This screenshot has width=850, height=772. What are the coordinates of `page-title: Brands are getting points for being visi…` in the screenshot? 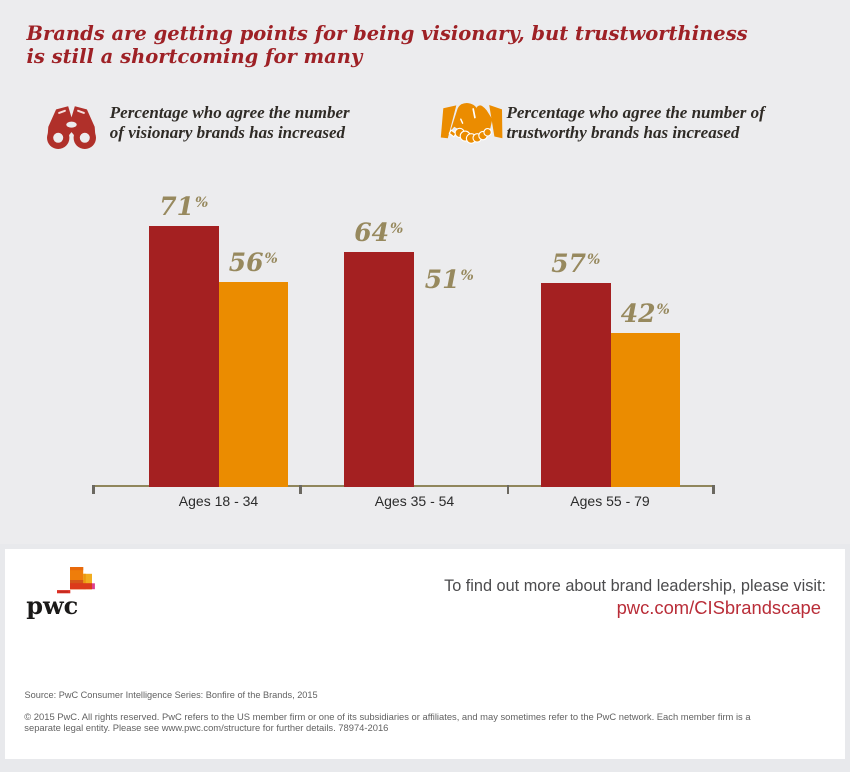 It's located at (387, 45).